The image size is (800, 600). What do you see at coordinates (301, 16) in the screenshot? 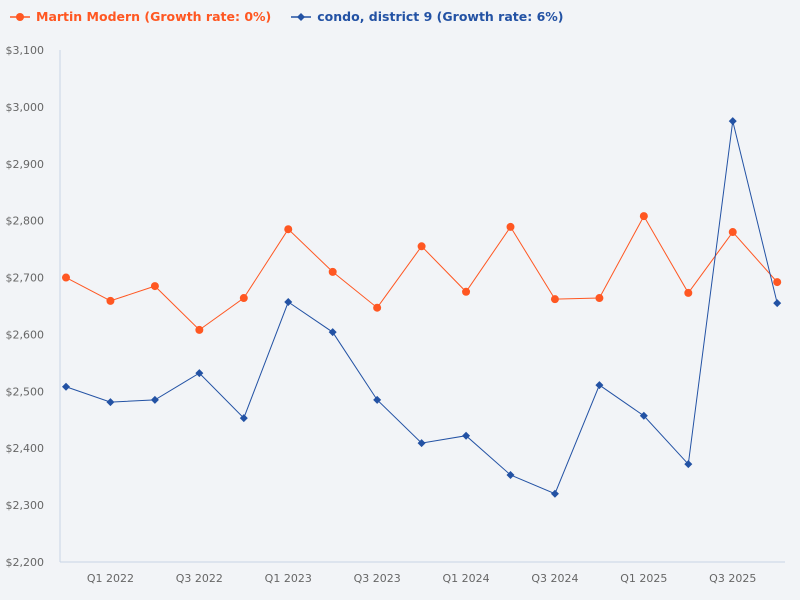
I see `diamond-marker-icon` at bounding box center [301, 16].